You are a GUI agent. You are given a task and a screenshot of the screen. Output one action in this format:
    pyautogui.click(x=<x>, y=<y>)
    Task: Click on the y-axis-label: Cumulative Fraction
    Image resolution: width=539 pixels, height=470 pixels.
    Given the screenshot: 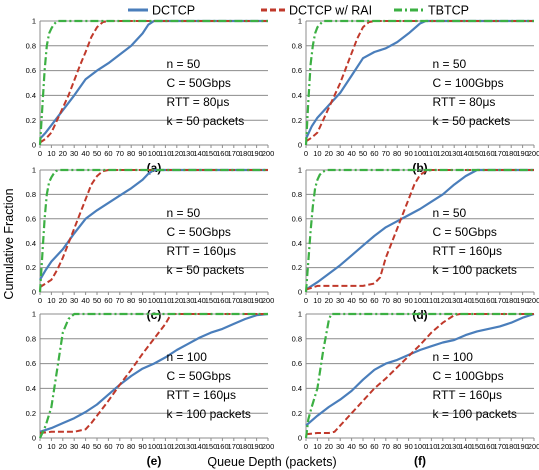 What is the action you would take?
    pyautogui.click(x=9, y=243)
    